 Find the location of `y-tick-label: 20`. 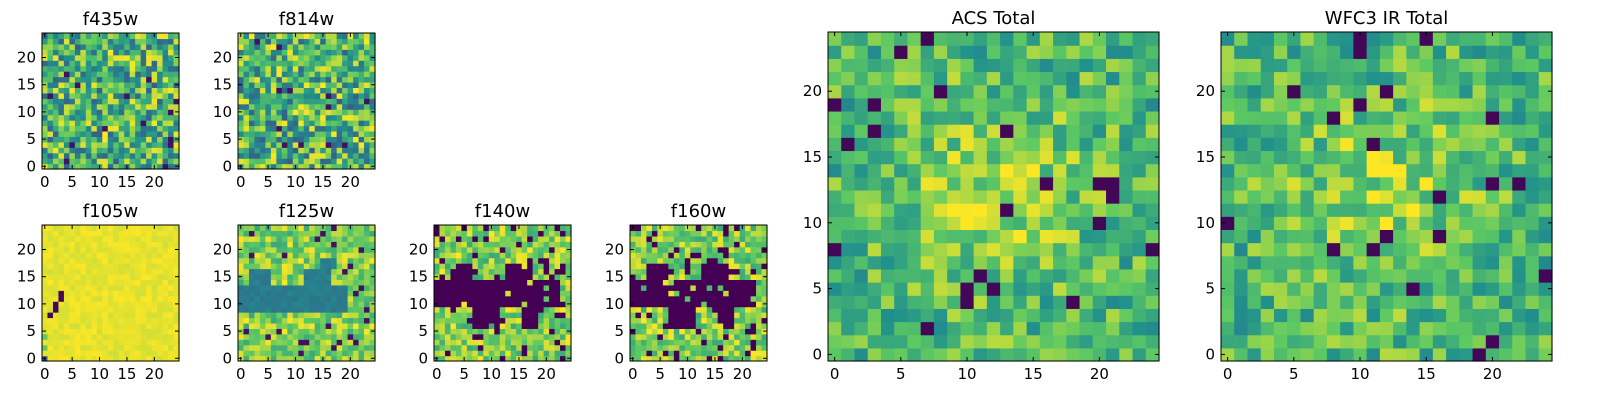

y-tick-label: 20 is located at coordinates (26, 249).